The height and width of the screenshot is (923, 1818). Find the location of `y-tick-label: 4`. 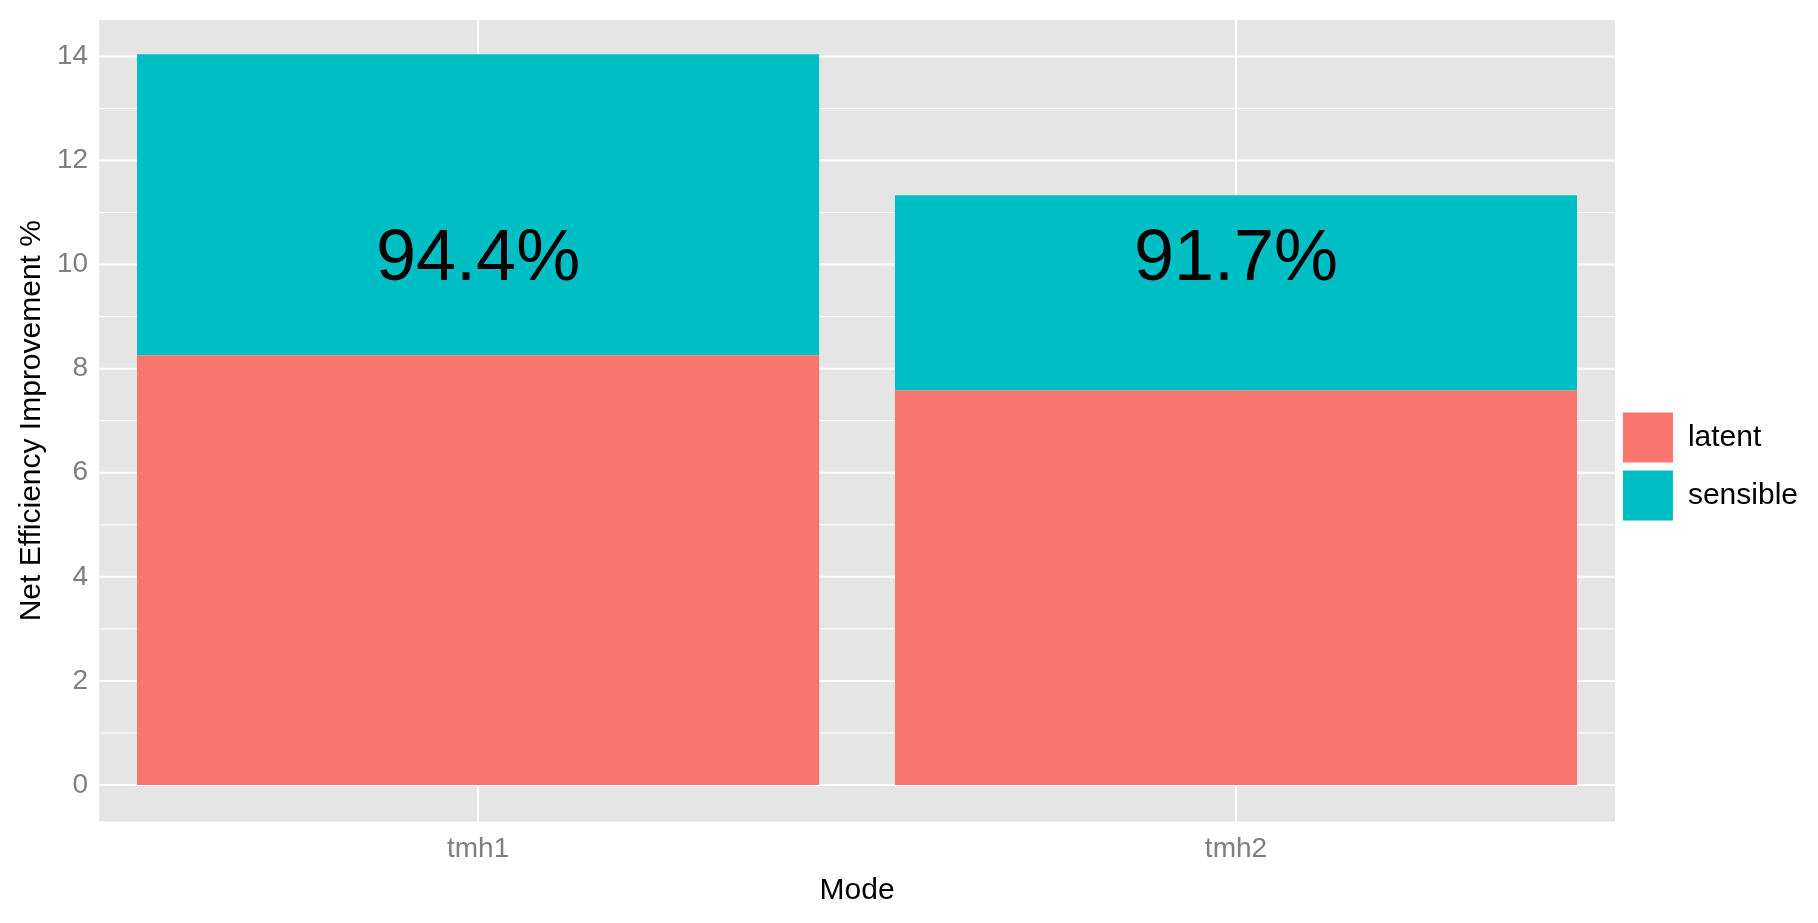

y-tick-label: 4 is located at coordinates (80, 575).